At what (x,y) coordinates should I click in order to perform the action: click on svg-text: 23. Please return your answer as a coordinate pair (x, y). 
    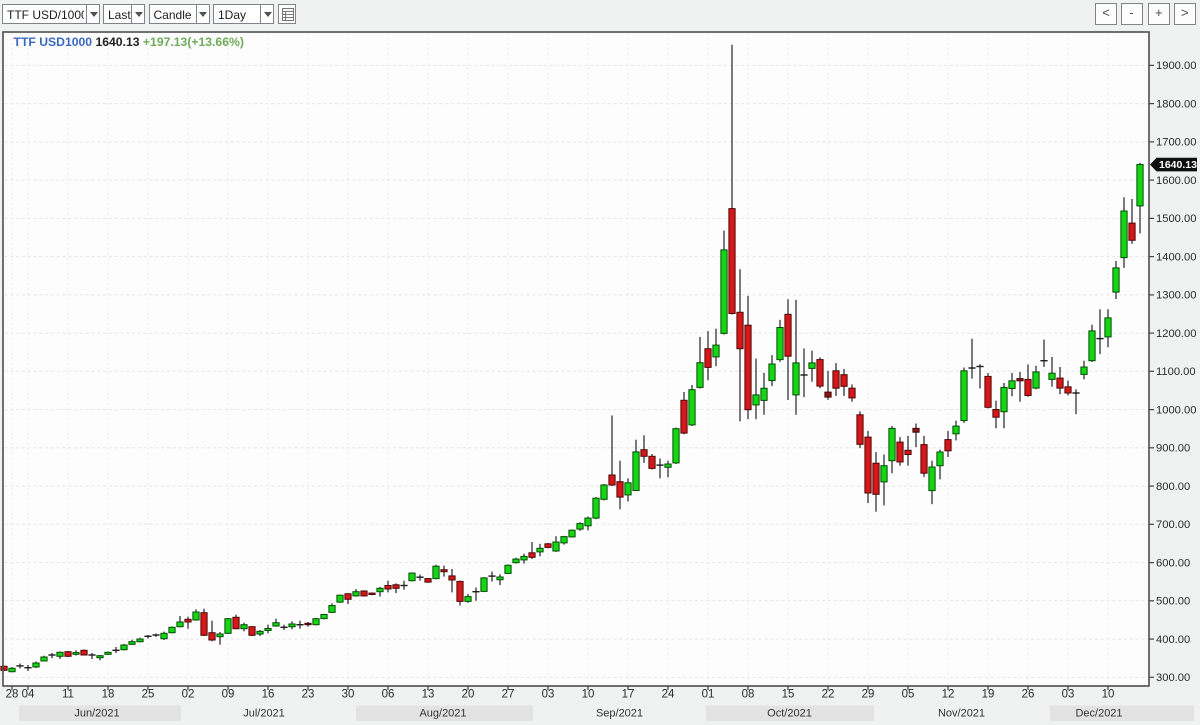
    Looking at the image, I should click on (308, 695).